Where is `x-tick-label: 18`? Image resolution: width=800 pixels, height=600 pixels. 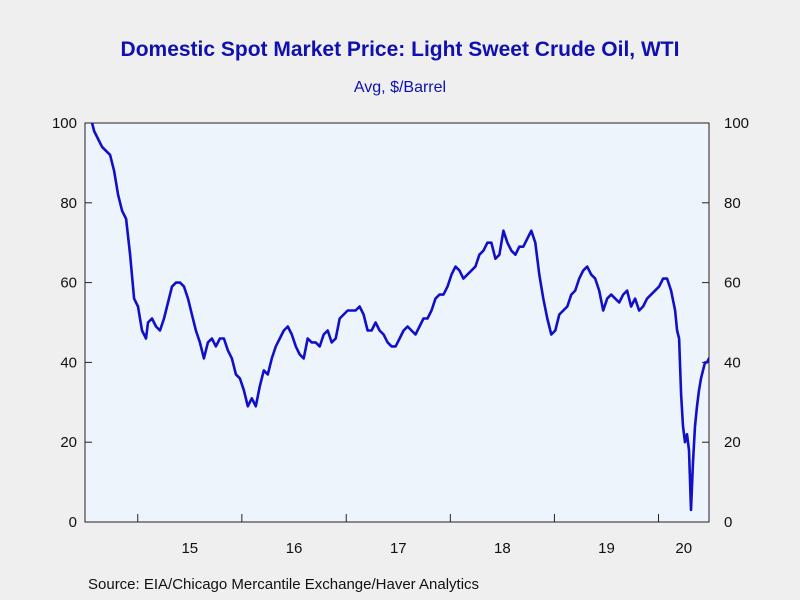 x-tick-label: 18 is located at coordinates (502, 548).